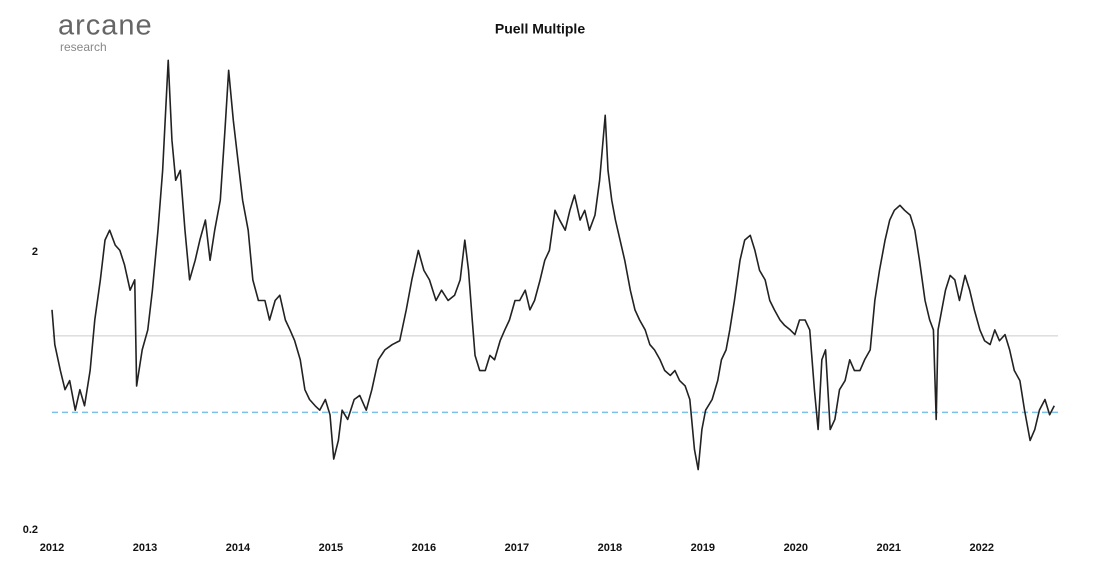 The height and width of the screenshot is (585, 1100). Describe the element at coordinates (30, 530) in the screenshot. I see `y-tick-label: 0.2` at that location.